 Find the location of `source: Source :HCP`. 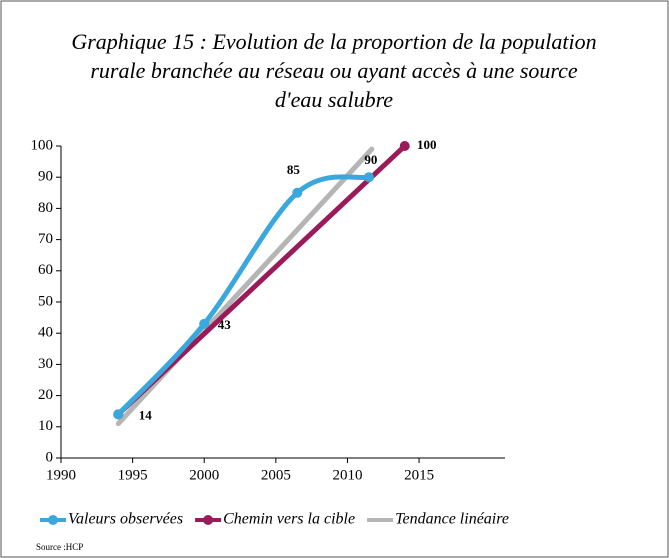

source: Source :HCP is located at coordinates (59, 547).